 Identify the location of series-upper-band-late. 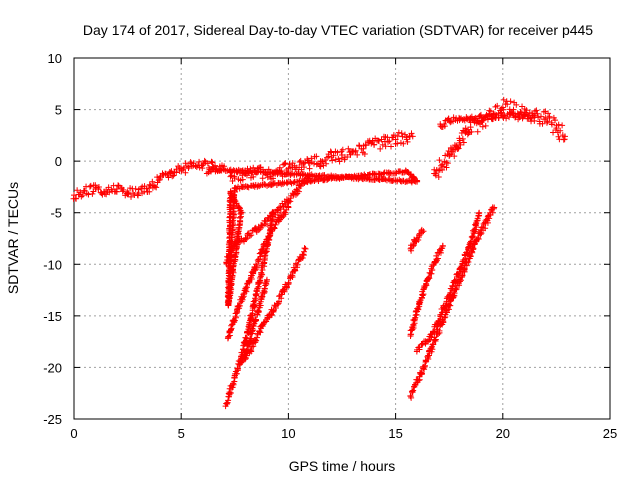
(487, 120).